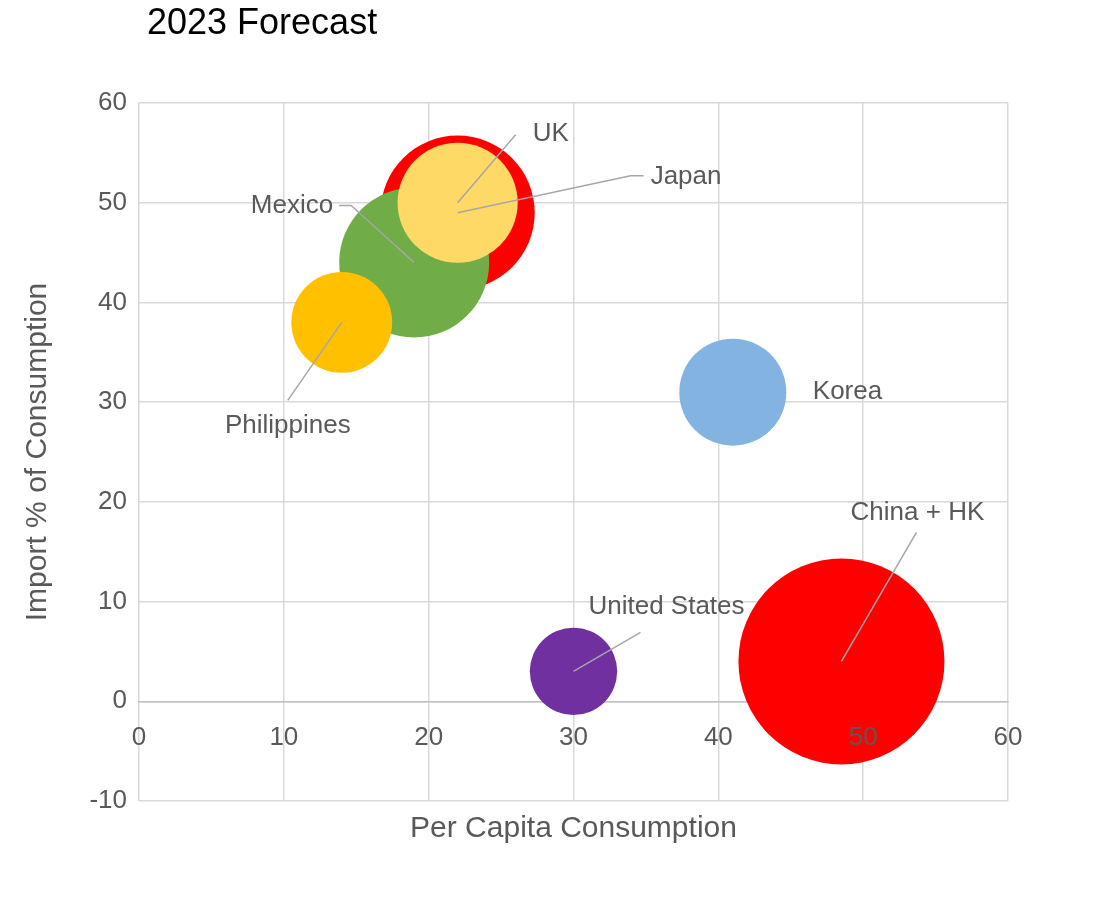 This screenshot has width=1111, height=904. Describe the element at coordinates (119, 699) in the screenshot. I see `y-tick-label: 0` at that location.